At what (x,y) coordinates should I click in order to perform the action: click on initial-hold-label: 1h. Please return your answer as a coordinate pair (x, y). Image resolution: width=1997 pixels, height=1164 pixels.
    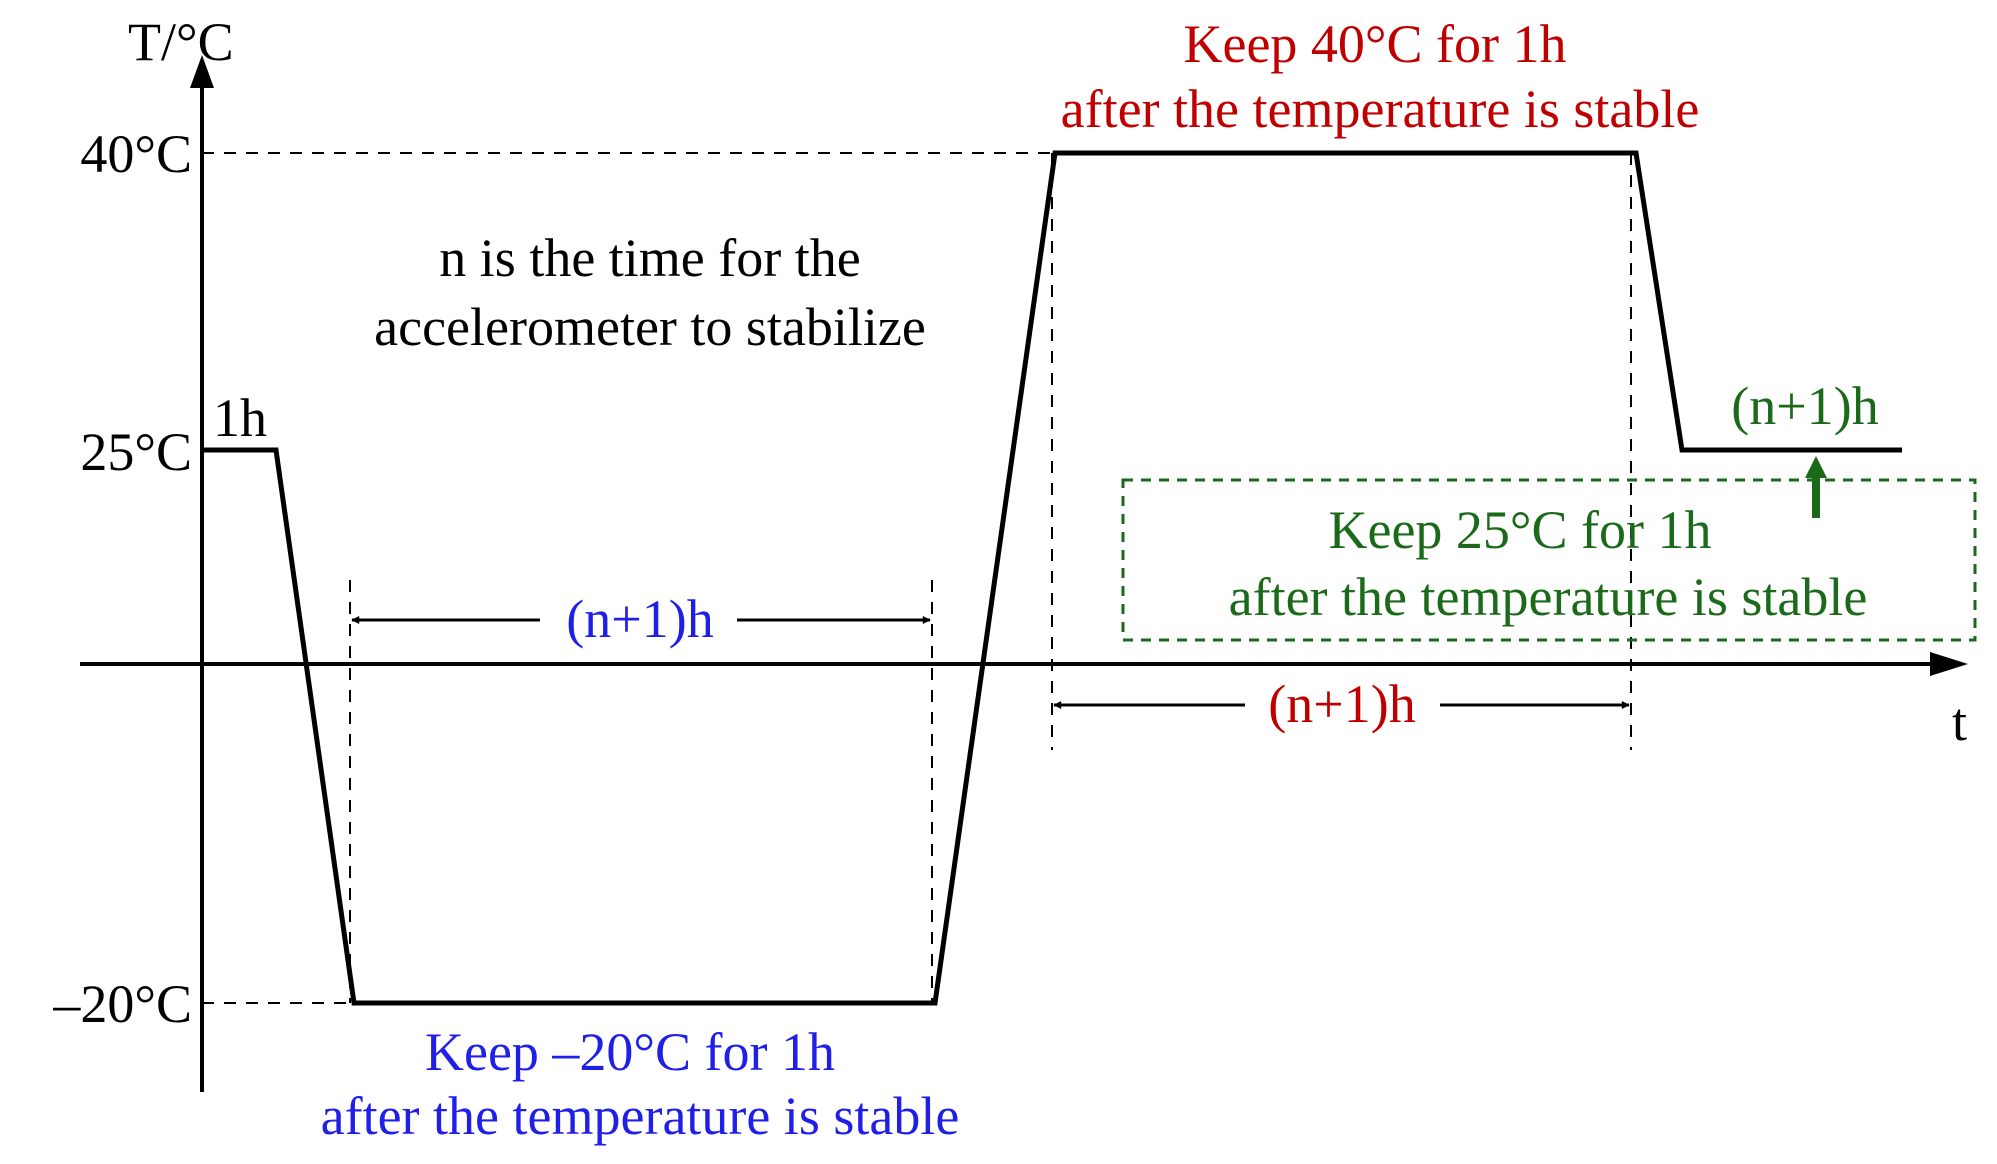
    Looking at the image, I should click on (240, 418).